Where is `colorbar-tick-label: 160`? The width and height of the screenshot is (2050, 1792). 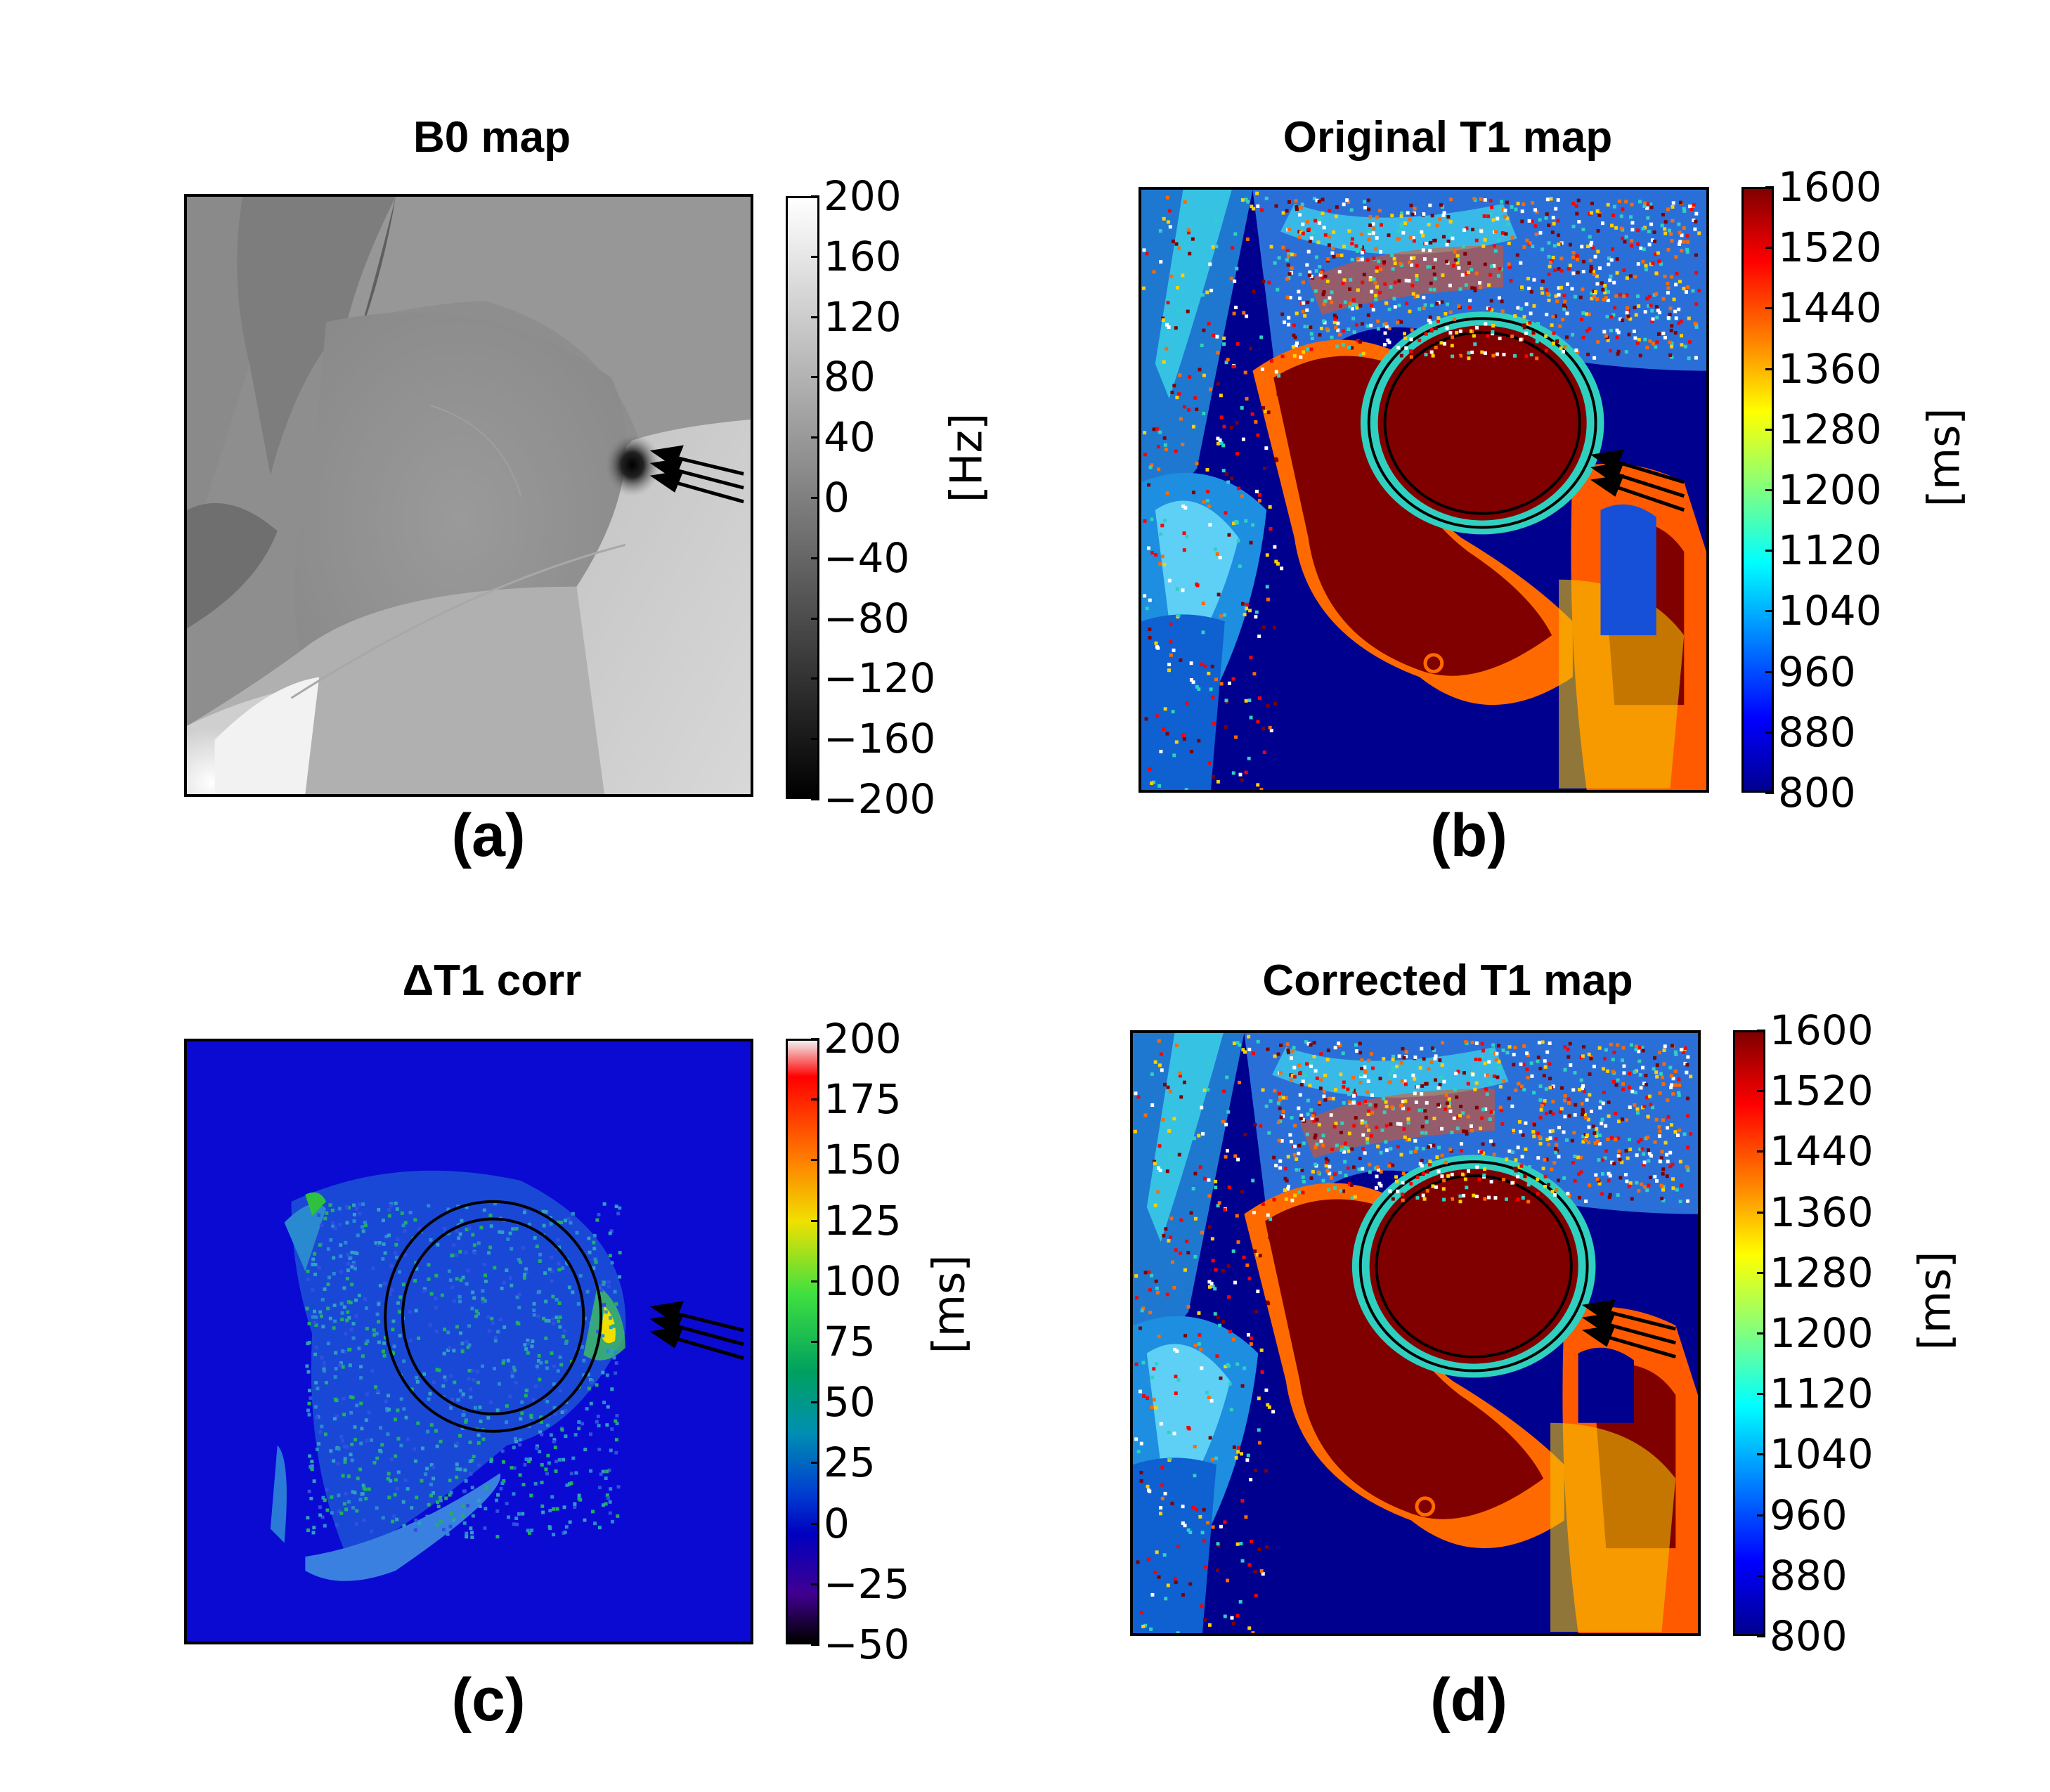
colorbar-tick-label: 160 is located at coordinates (863, 256).